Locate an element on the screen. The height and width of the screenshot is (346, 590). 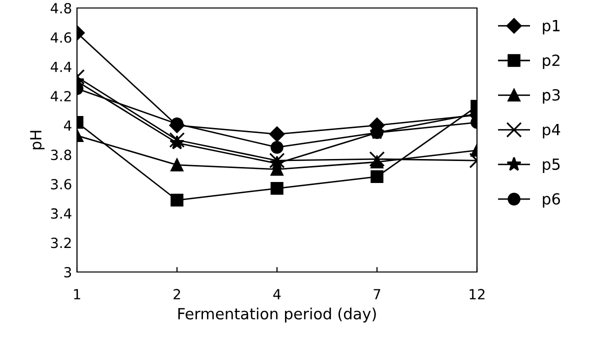
legend-label: p5 is located at coordinates (551, 165).